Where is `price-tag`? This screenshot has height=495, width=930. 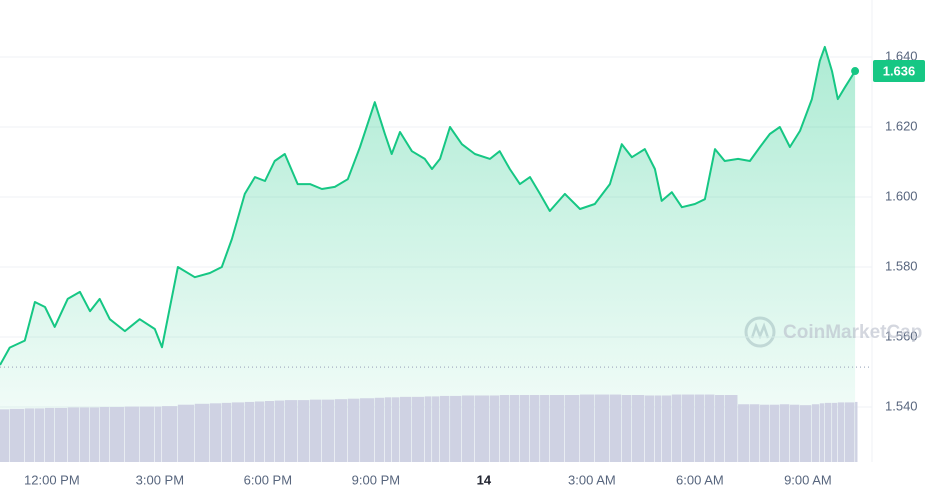 price-tag is located at coordinates (899, 71).